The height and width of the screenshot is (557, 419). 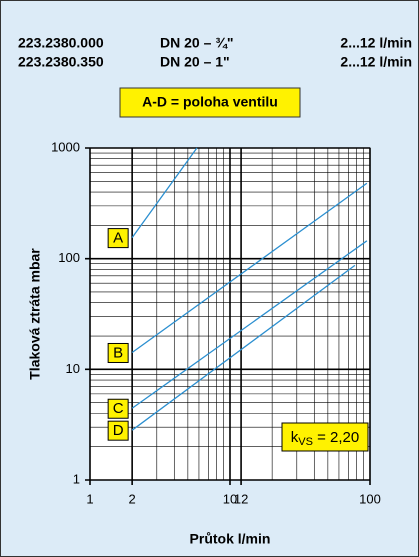 What do you see at coordinates (230, 539) in the screenshot?
I see `x-axis-label: Průtok l/min` at bounding box center [230, 539].